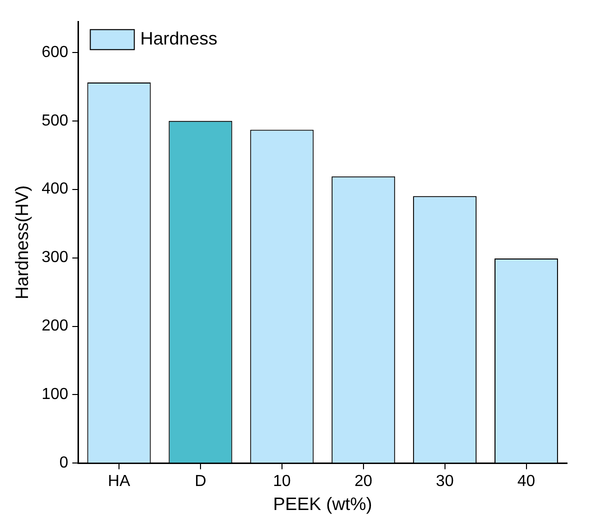 Image resolution: width=595 pixels, height=524 pixels. What do you see at coordinates (22, 242) in the screenshot?
I see `y-axis-title: Hardness(HV)` at bounding box center [22, 242].